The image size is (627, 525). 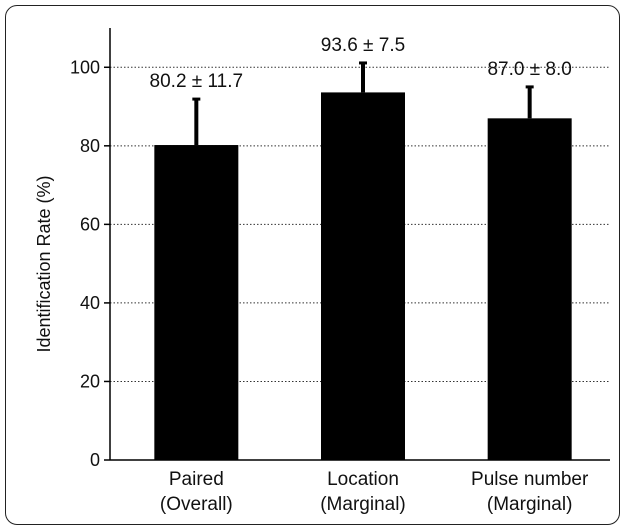 What do you see at coordinates (95, 460) in the screenshot?
I see `y-tick-label-0: 0` at bounding box center [95, 460].